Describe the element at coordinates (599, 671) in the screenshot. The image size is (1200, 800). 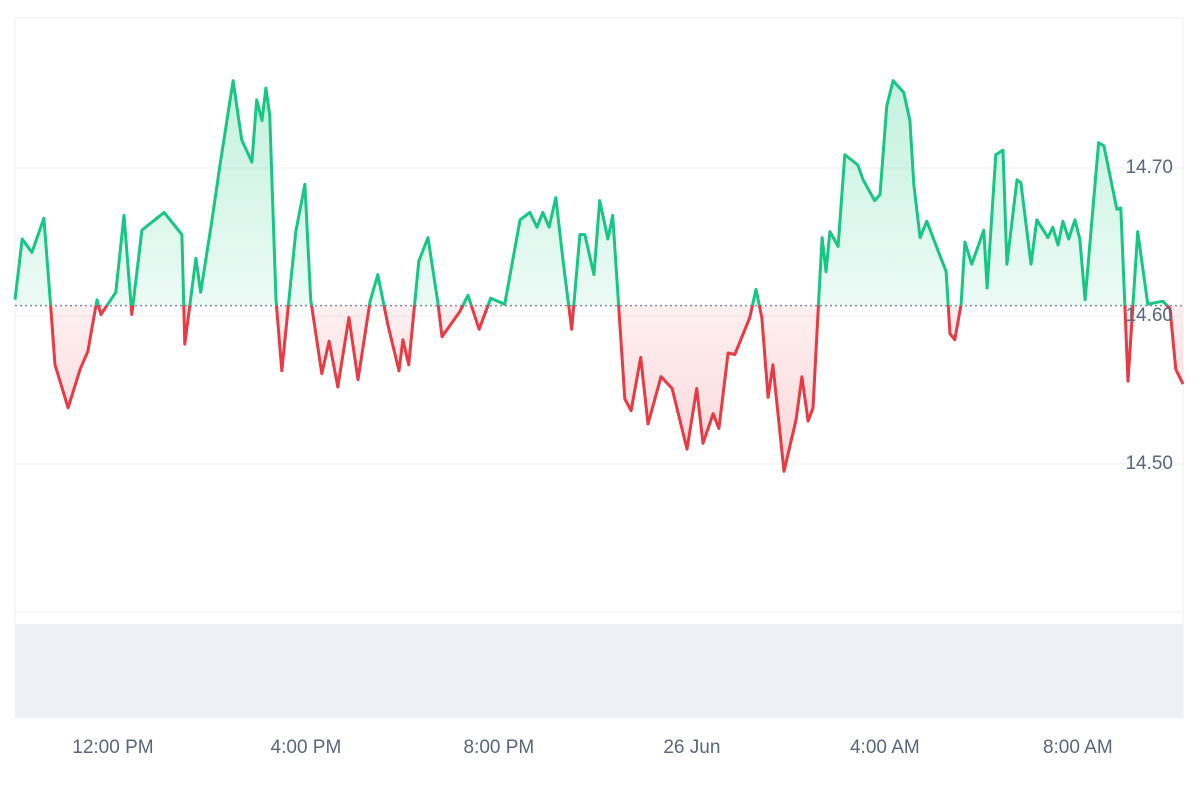
I see `volume-band` at that location.